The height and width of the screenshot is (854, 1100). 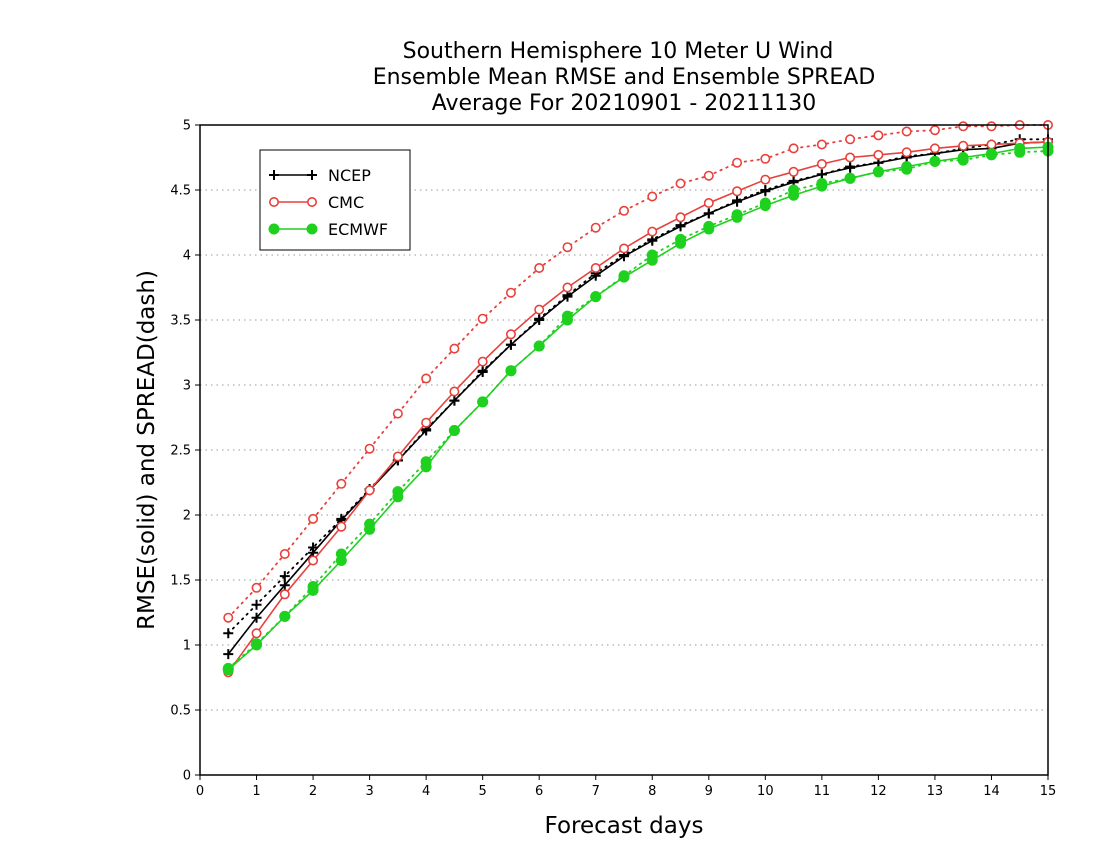 What do you see at coordinates (312, 175) in the screenshot?
I see `legend-marker-ncep` at bounding box center [312, 175].